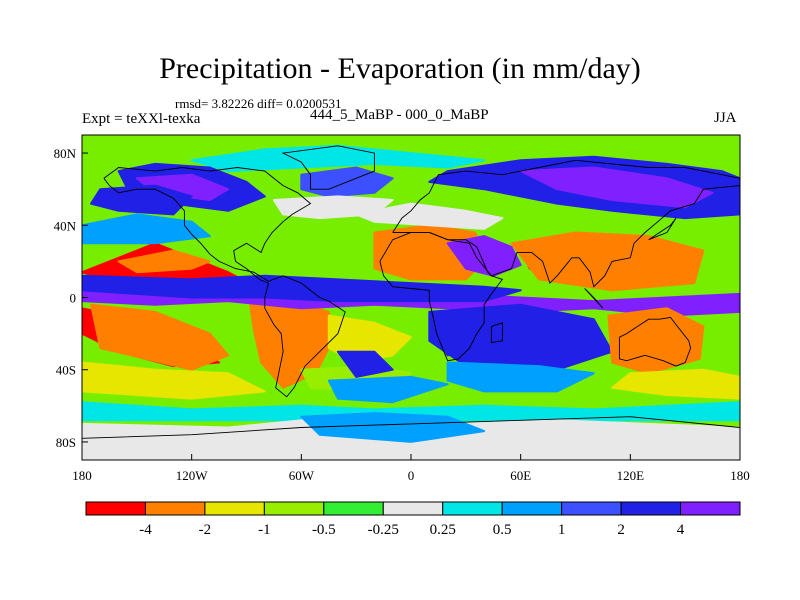 The image size is (800, 600). Describe the element at coordinates (192, 475) in the screenshot. I see `x-tick-label-1: 120W` at that location.